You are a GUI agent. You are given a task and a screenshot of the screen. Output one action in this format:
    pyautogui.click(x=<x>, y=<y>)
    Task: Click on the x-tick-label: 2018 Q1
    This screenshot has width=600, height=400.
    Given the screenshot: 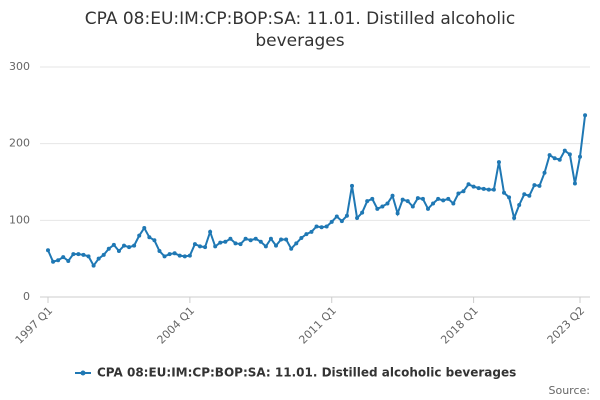 What is the action you would take?
    pyautogui.click(x=459, y=325)
    